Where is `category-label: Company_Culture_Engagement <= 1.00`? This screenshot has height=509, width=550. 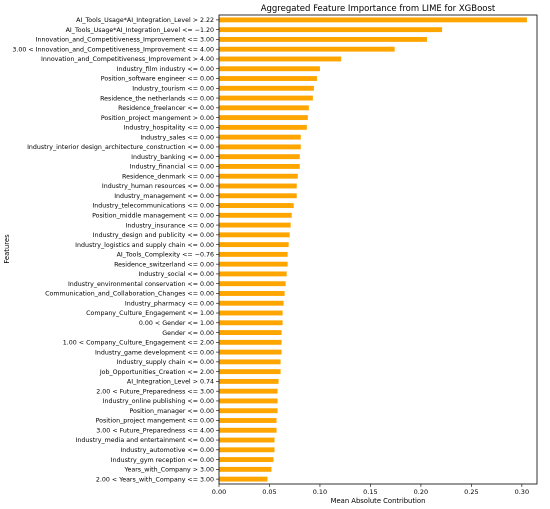
category-label: Company_Culture_Engagement <= 1.00 is located at coordinates (150, 313).